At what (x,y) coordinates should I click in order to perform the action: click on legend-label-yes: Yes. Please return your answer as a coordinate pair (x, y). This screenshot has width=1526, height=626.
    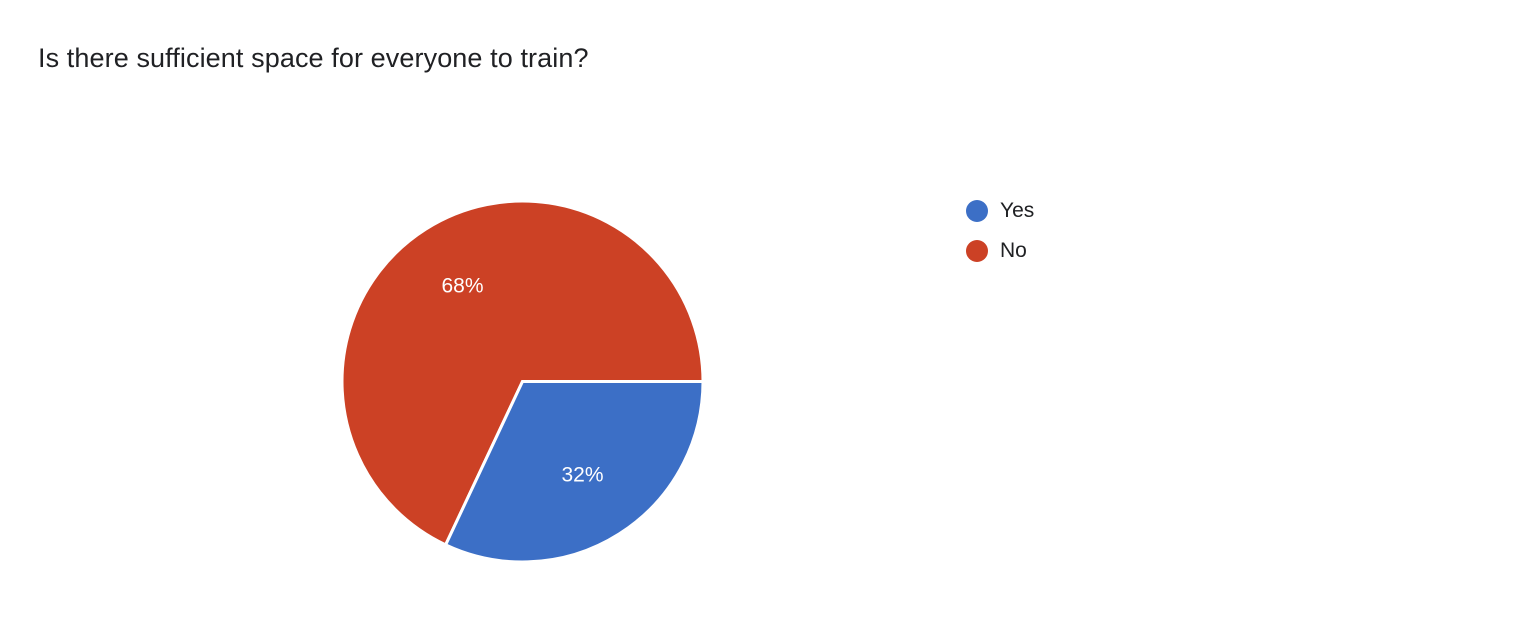
    Looking at the image, I should click on (1017, 210).